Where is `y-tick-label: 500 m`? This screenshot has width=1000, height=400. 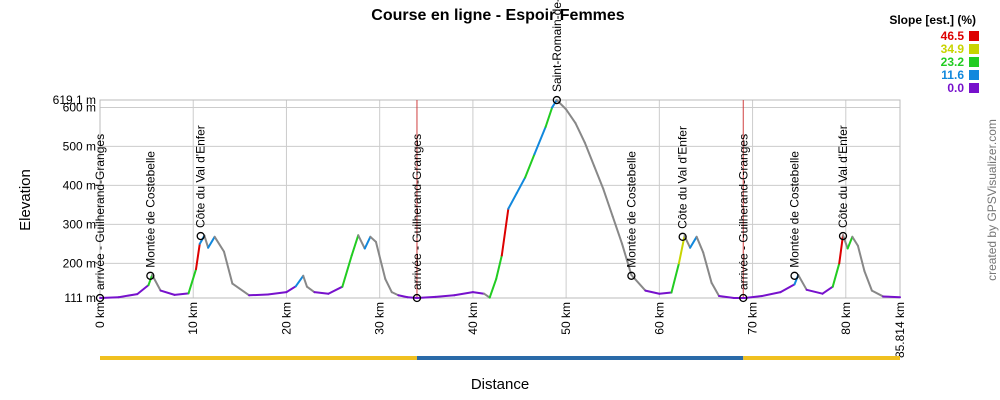 y-tick-label: 500 m is located at coordinates (79, 146).